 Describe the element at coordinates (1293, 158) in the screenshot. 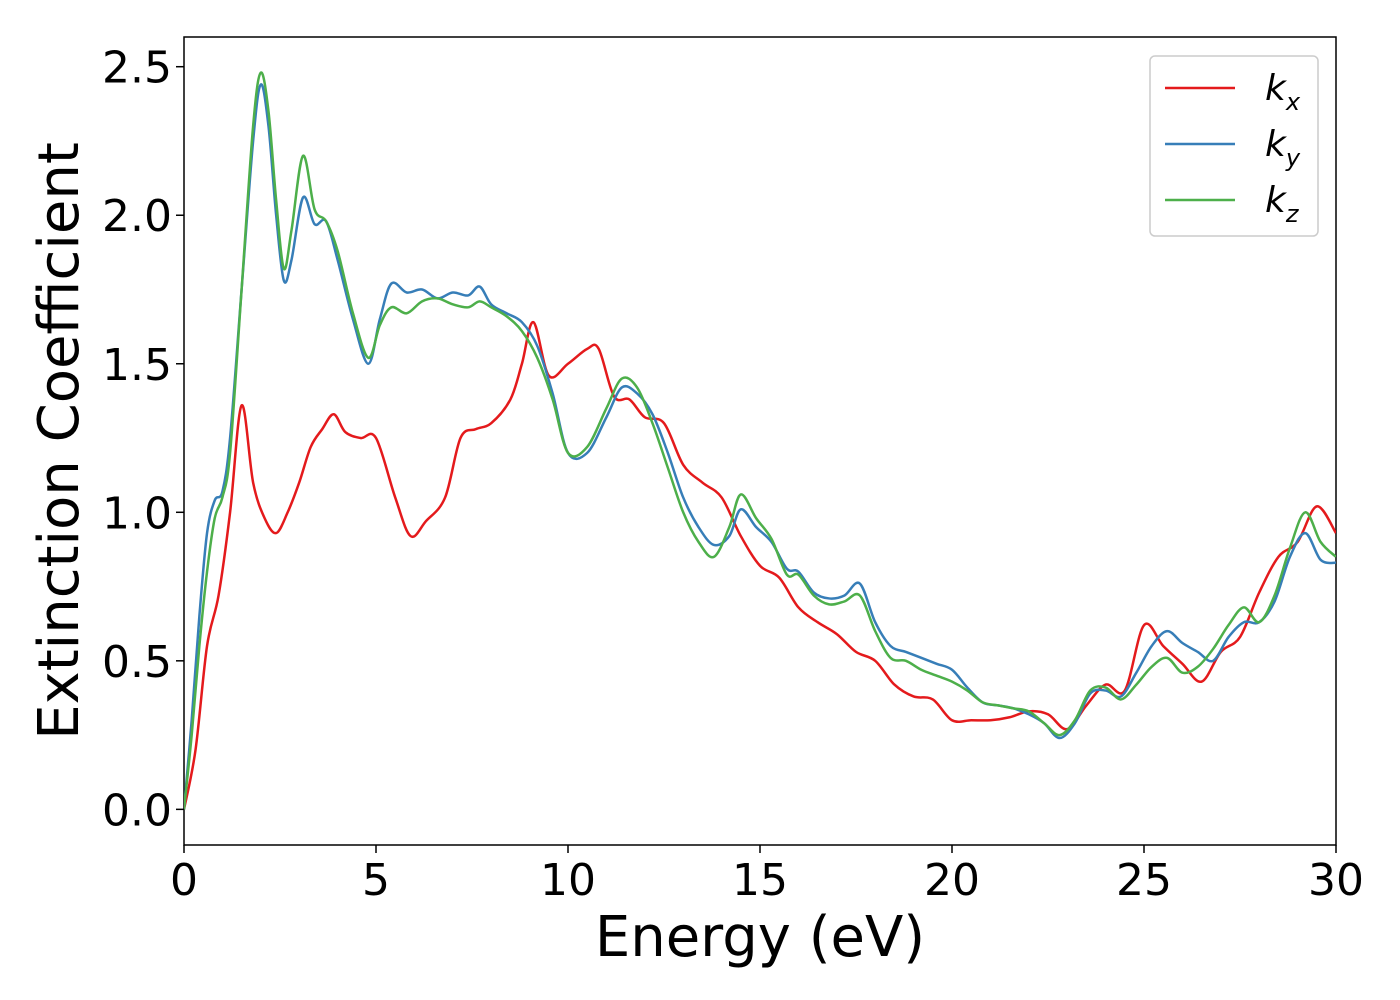

I see `legend-label-subscript: y` at that location.